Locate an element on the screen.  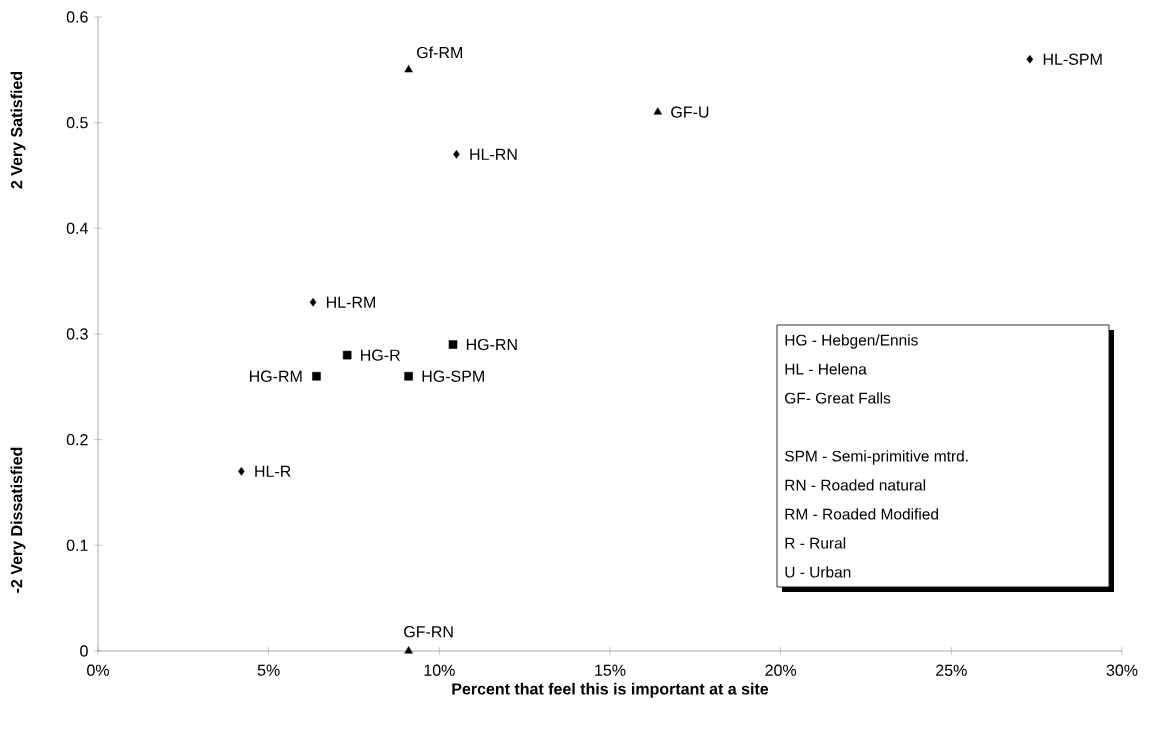
x-tick-label: 10% is located at coordinates (439, 670).